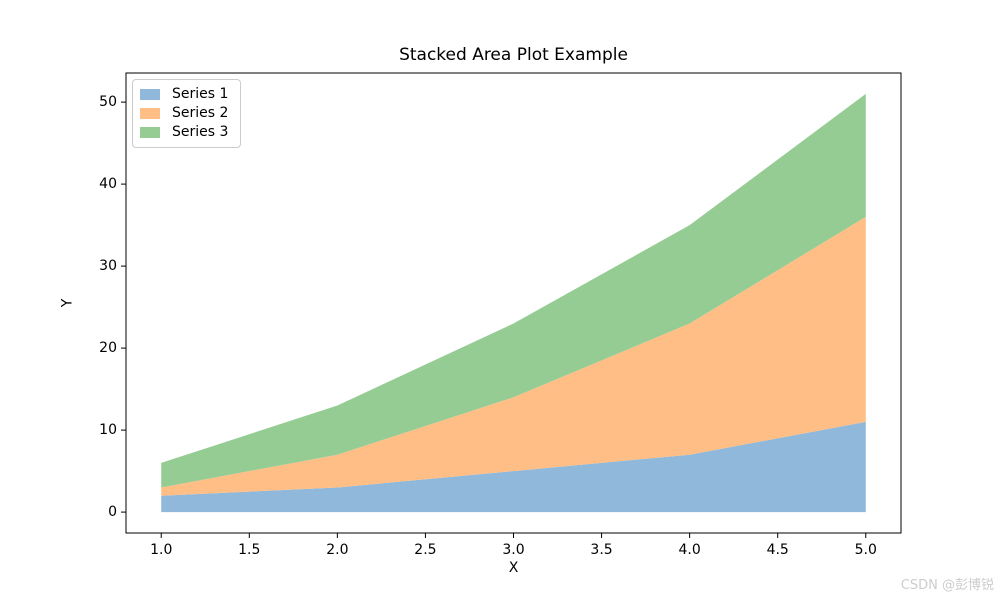  What do you see at coordinates (777, 550) in the screenshot?
I see `x-tick-label: 4.5` at bounding box center [777, 550].